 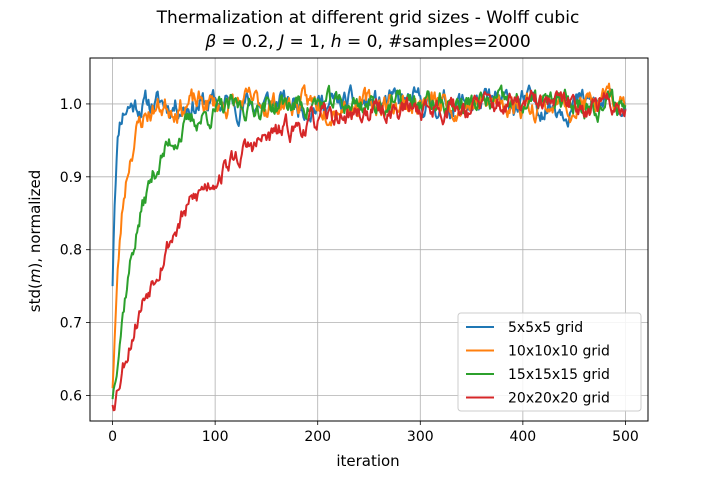 What do you see at coordinates (210, 42) in the screenshot?
I see `subtitle-part: β` at bounding box center [210, 42].